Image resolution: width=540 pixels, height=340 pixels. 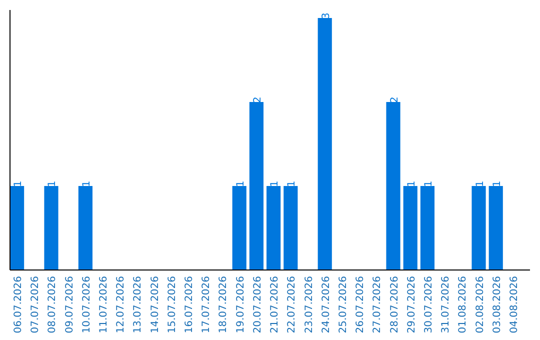 What do you see at coordinates (104, 305) in the screenshot?
I see `x-tick-label: 11.07.2026` at bounding box center [104, 305].